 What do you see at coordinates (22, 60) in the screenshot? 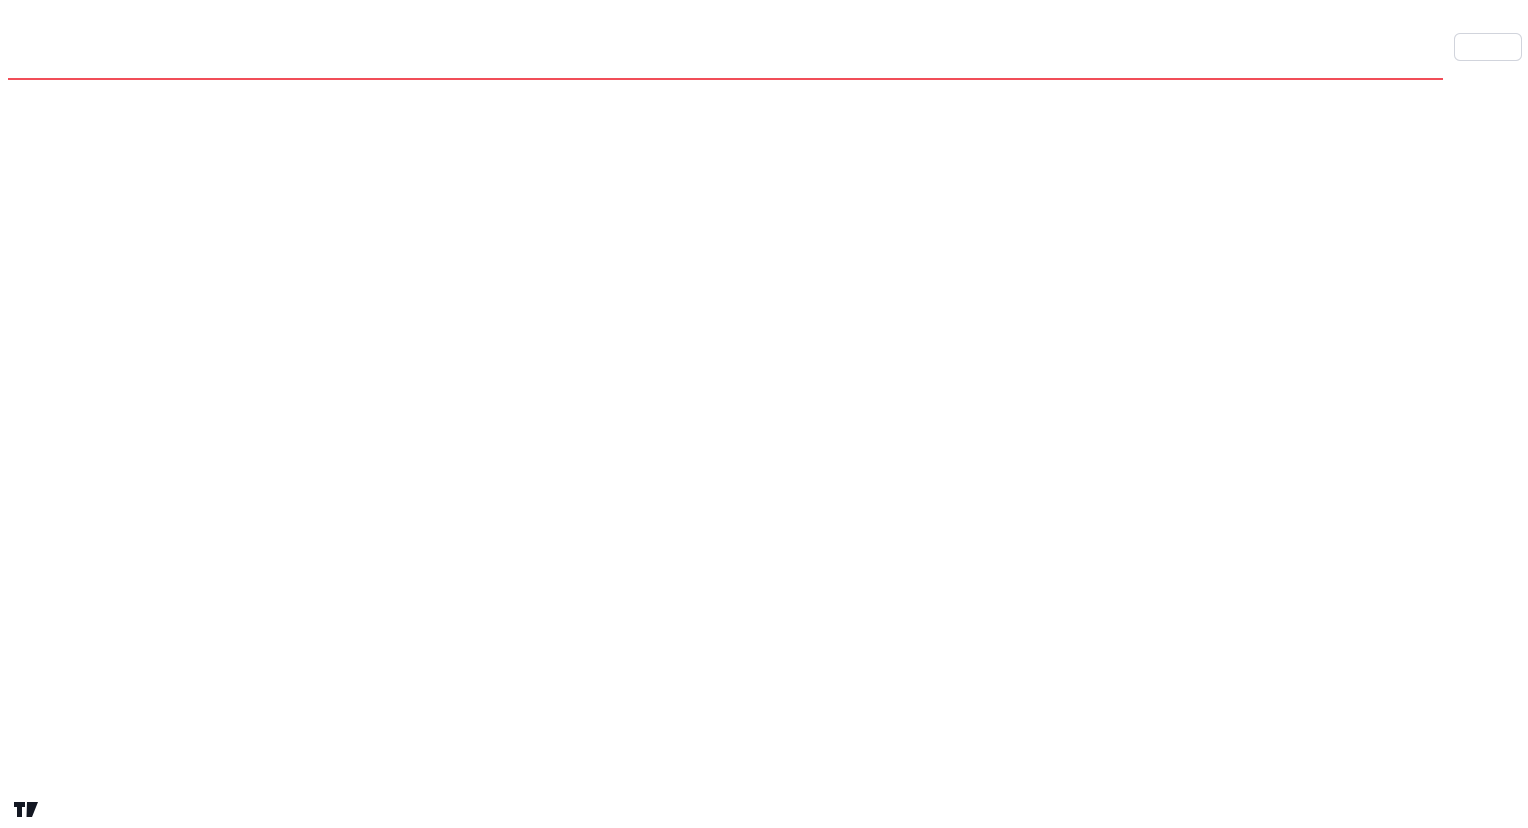
I see `volume-row` at bounding box center [22, 60].